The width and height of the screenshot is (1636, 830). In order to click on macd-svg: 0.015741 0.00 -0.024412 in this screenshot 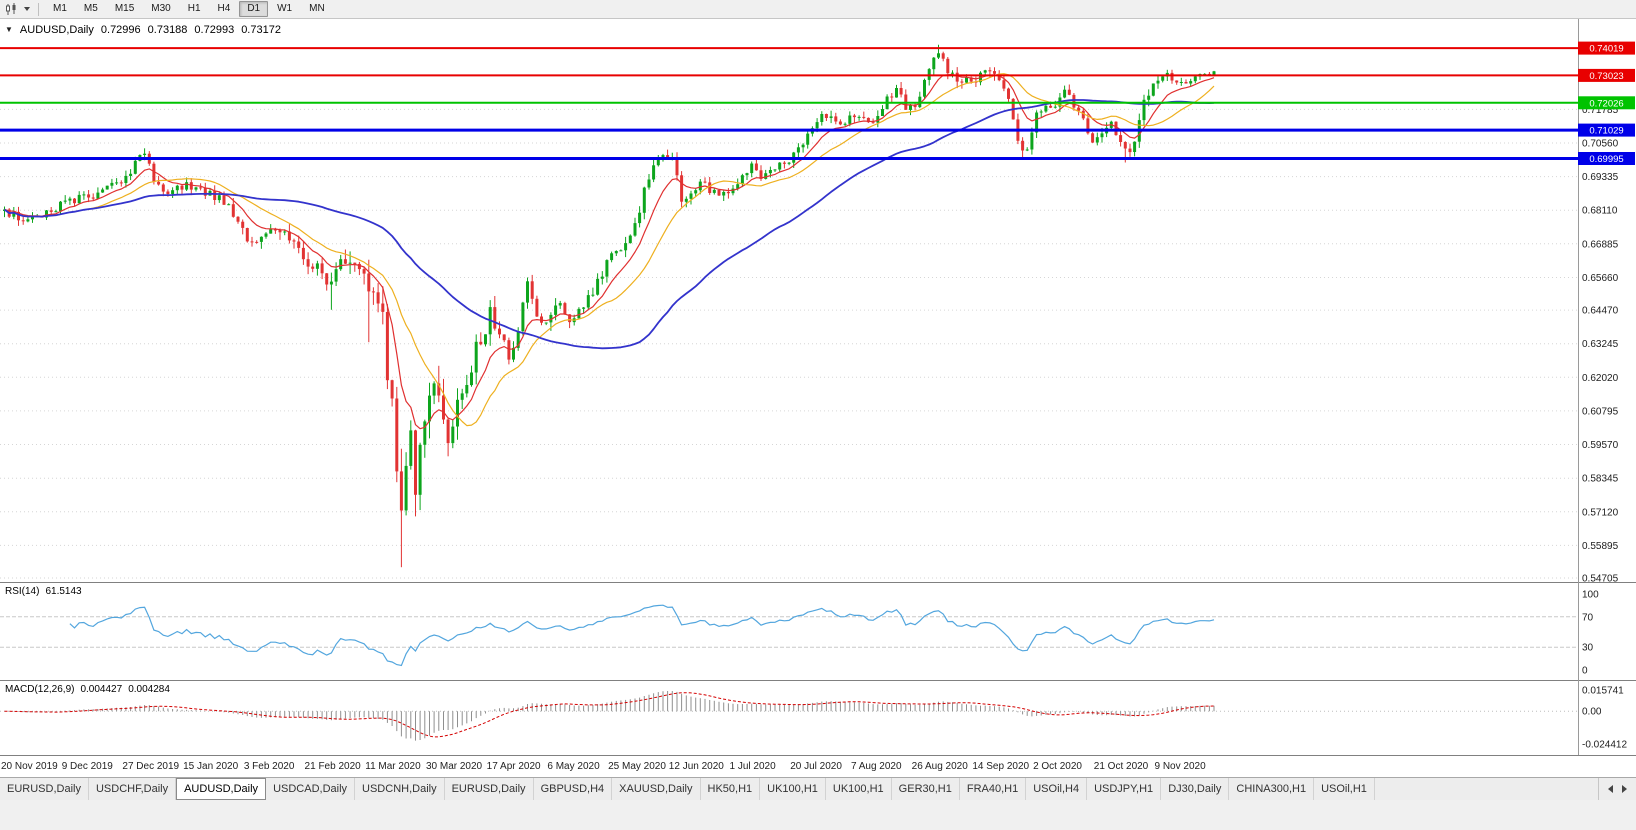, I will do `click(818, 717)`.